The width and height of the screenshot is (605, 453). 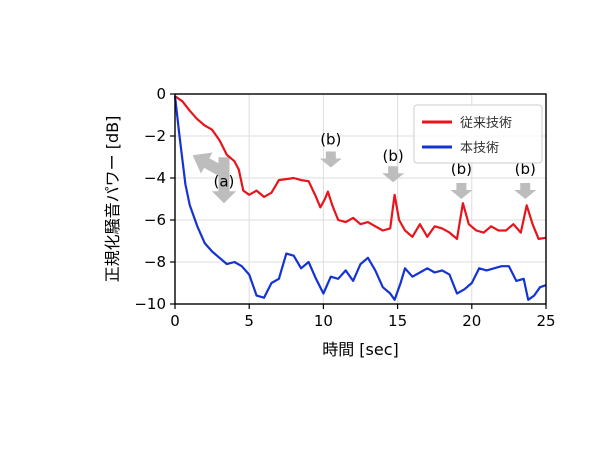 What do you see at coordinates (209, 164) in the screenshot?
I see `up-left-arrow-icon` at bounding box center [209, 164].